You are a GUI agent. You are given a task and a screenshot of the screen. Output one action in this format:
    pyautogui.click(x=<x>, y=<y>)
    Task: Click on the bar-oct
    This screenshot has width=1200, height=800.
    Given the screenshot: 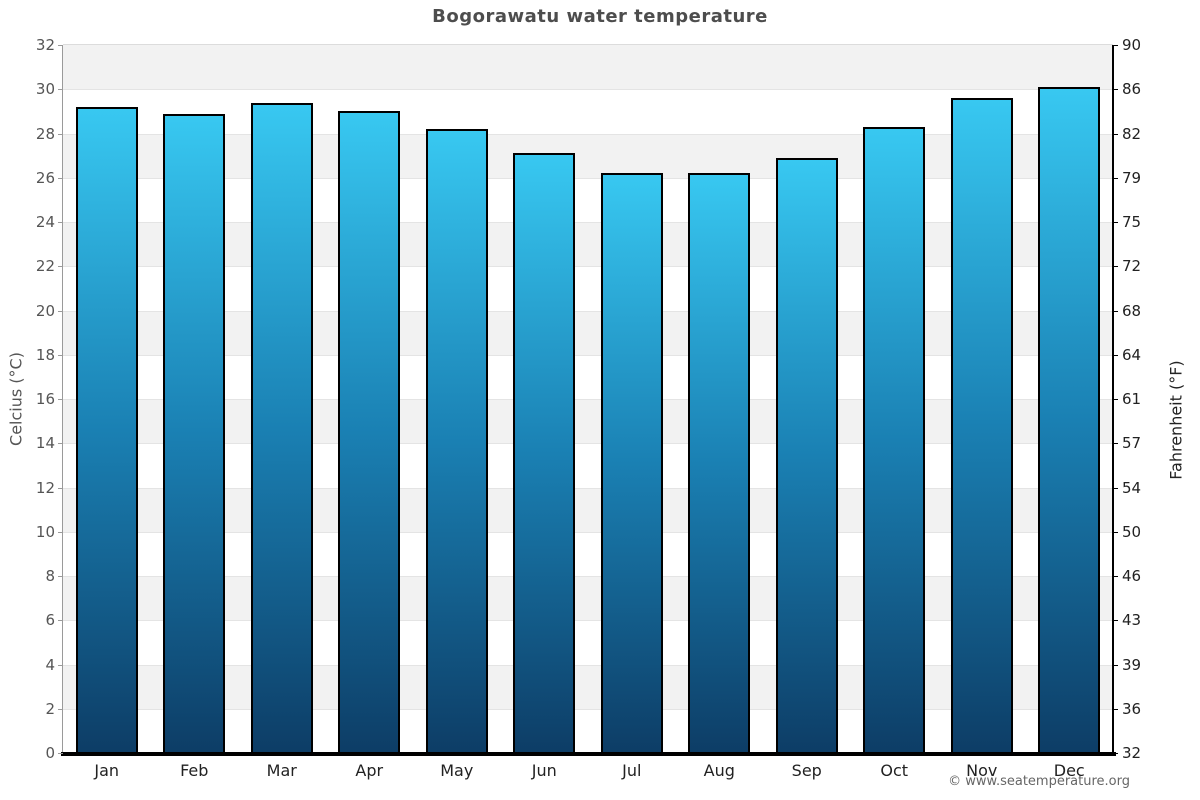 What is the action you would take?
    pyautogui.click(x=894, y=439)
    